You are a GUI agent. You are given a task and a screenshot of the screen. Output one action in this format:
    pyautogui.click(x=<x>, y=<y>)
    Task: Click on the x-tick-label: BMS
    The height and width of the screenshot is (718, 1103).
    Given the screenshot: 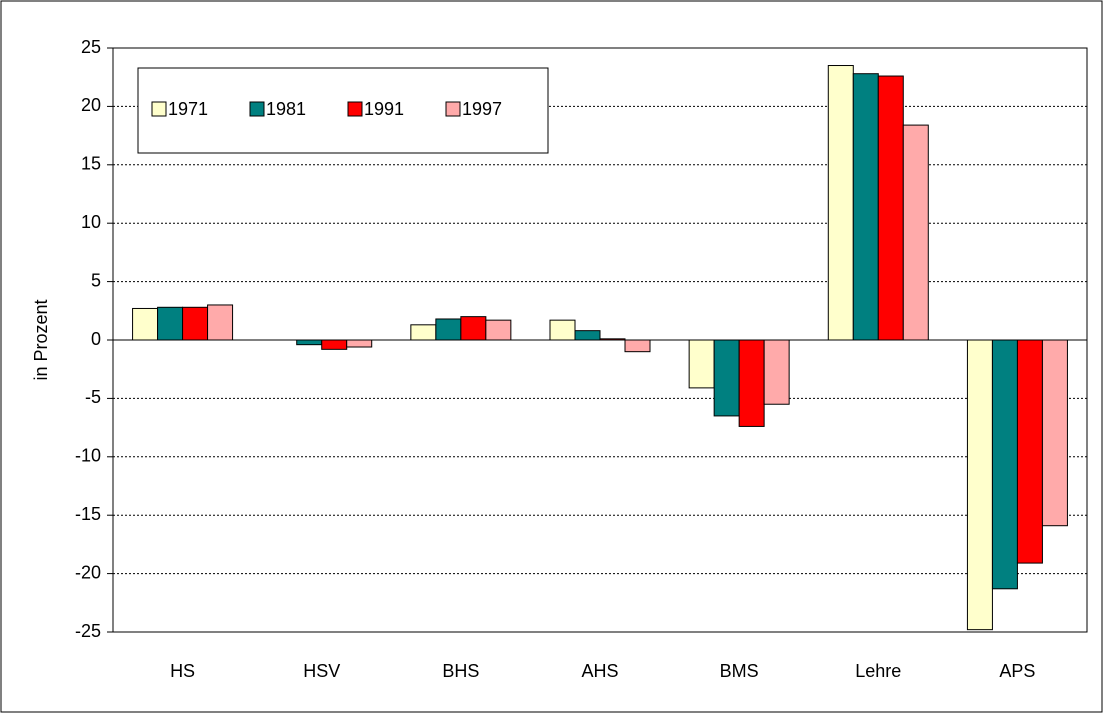 What is the action you would take?
    pyautogui.click(x=739, y=671)
    